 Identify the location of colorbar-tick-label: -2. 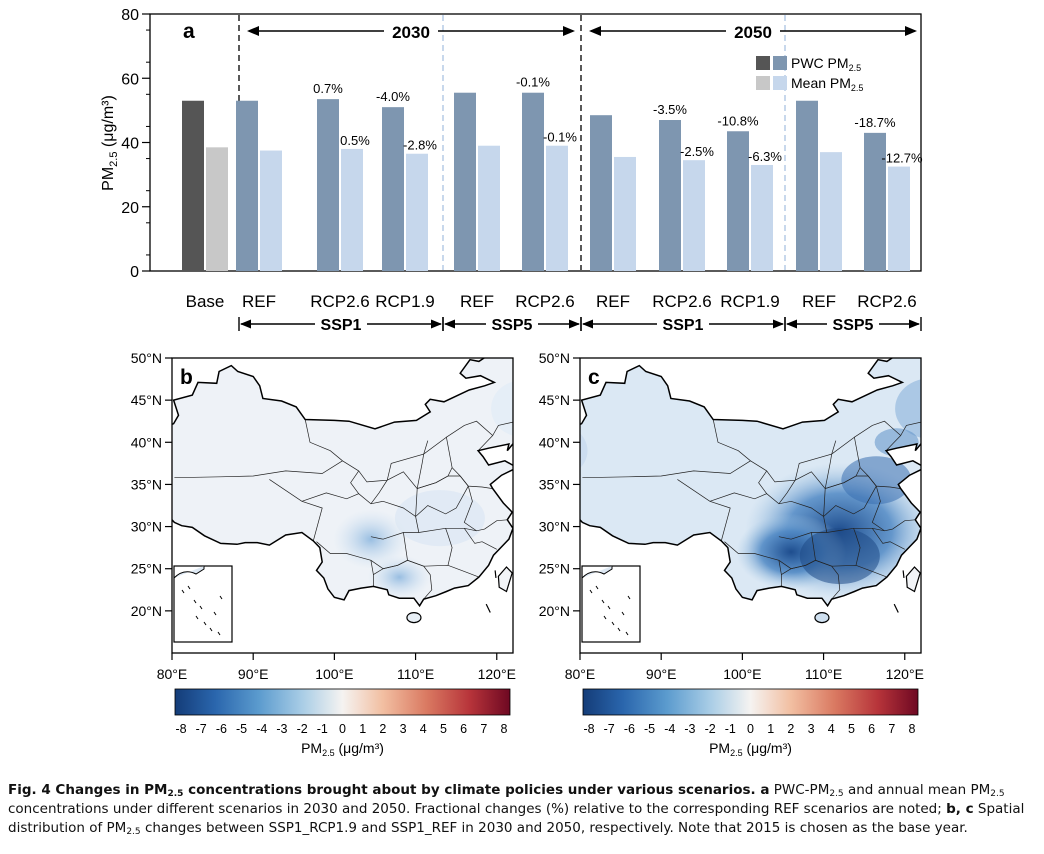
(302, 729).